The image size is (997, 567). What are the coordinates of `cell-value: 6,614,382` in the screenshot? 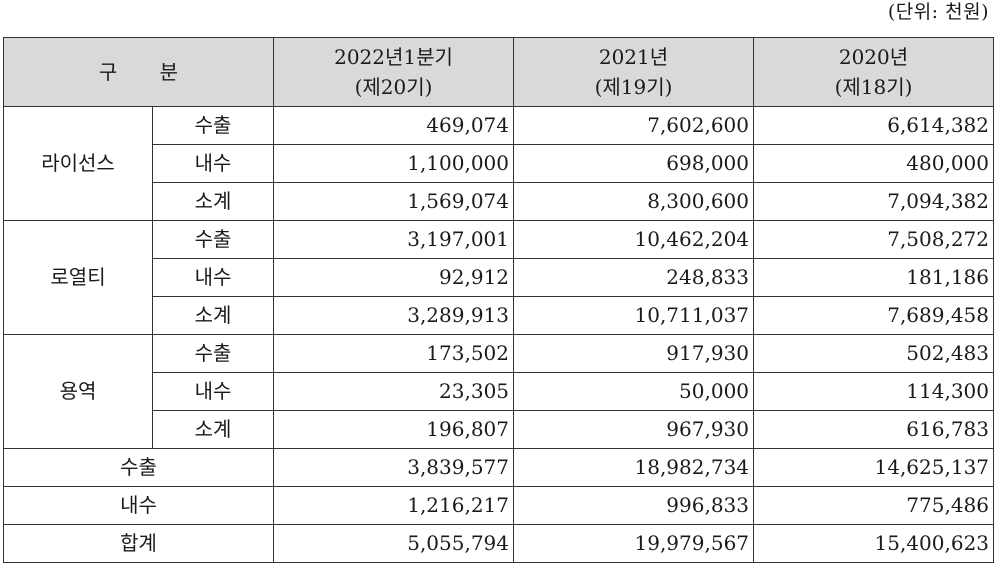 It's located at (874, 125).